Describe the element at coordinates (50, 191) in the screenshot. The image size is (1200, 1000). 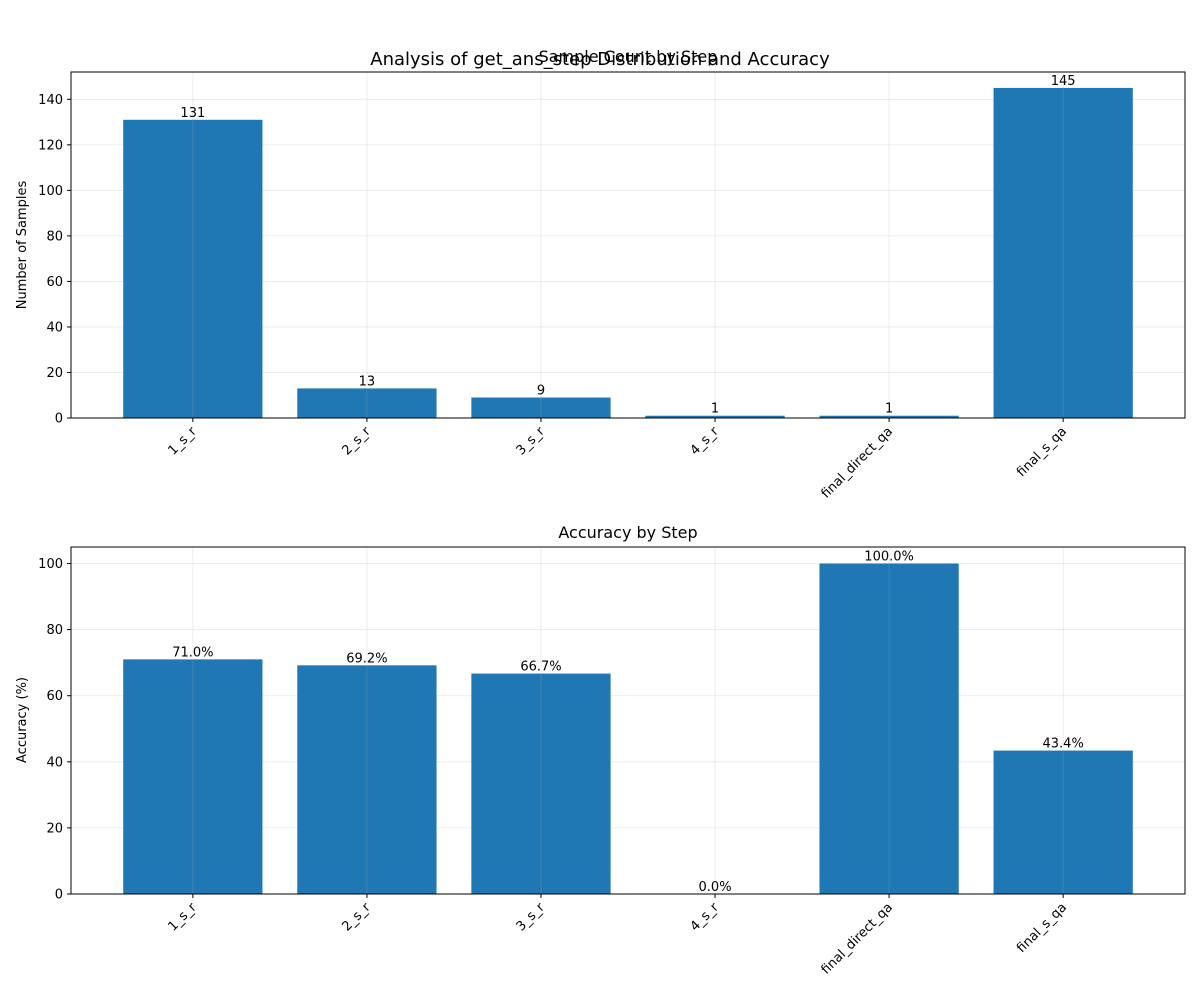
I see `sample-count-ytick-label-5: 100` at that location.